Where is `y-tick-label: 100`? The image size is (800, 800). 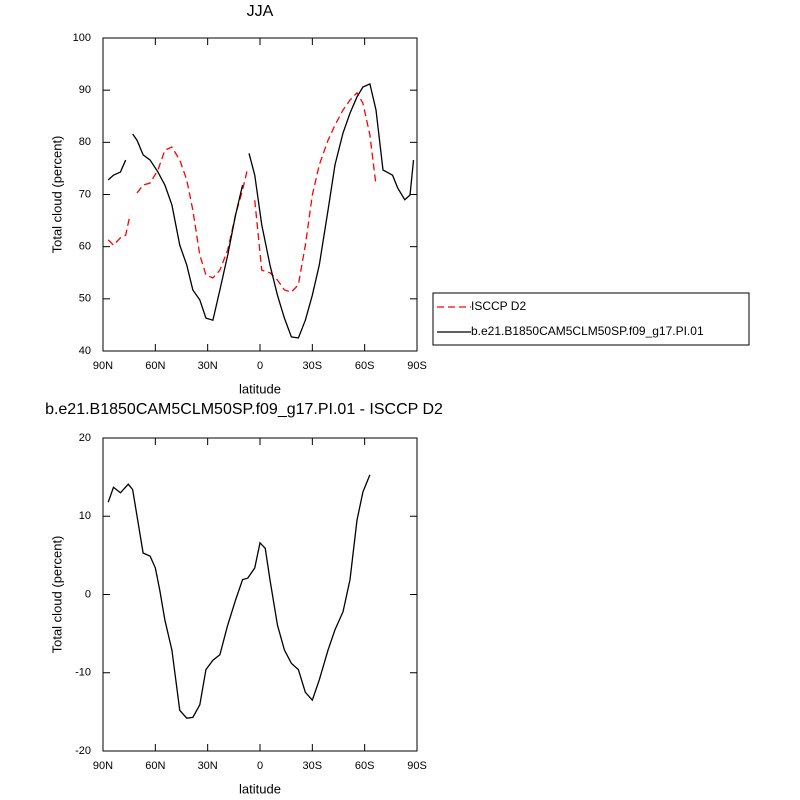
y-tick-label: 100 is located at coordinates (82, 38).